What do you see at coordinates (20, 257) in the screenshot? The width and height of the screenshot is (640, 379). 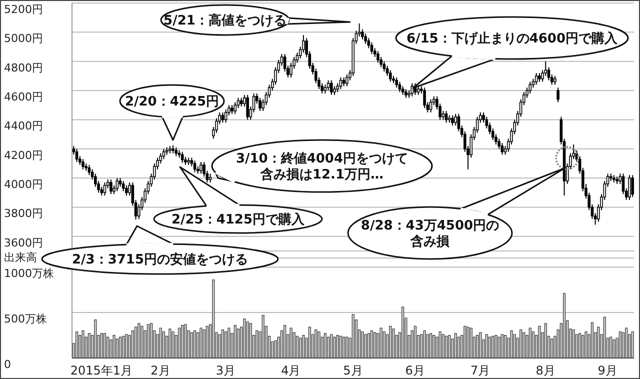 I see `y-axis-title: 出来高` at bounding box center [20, 257].